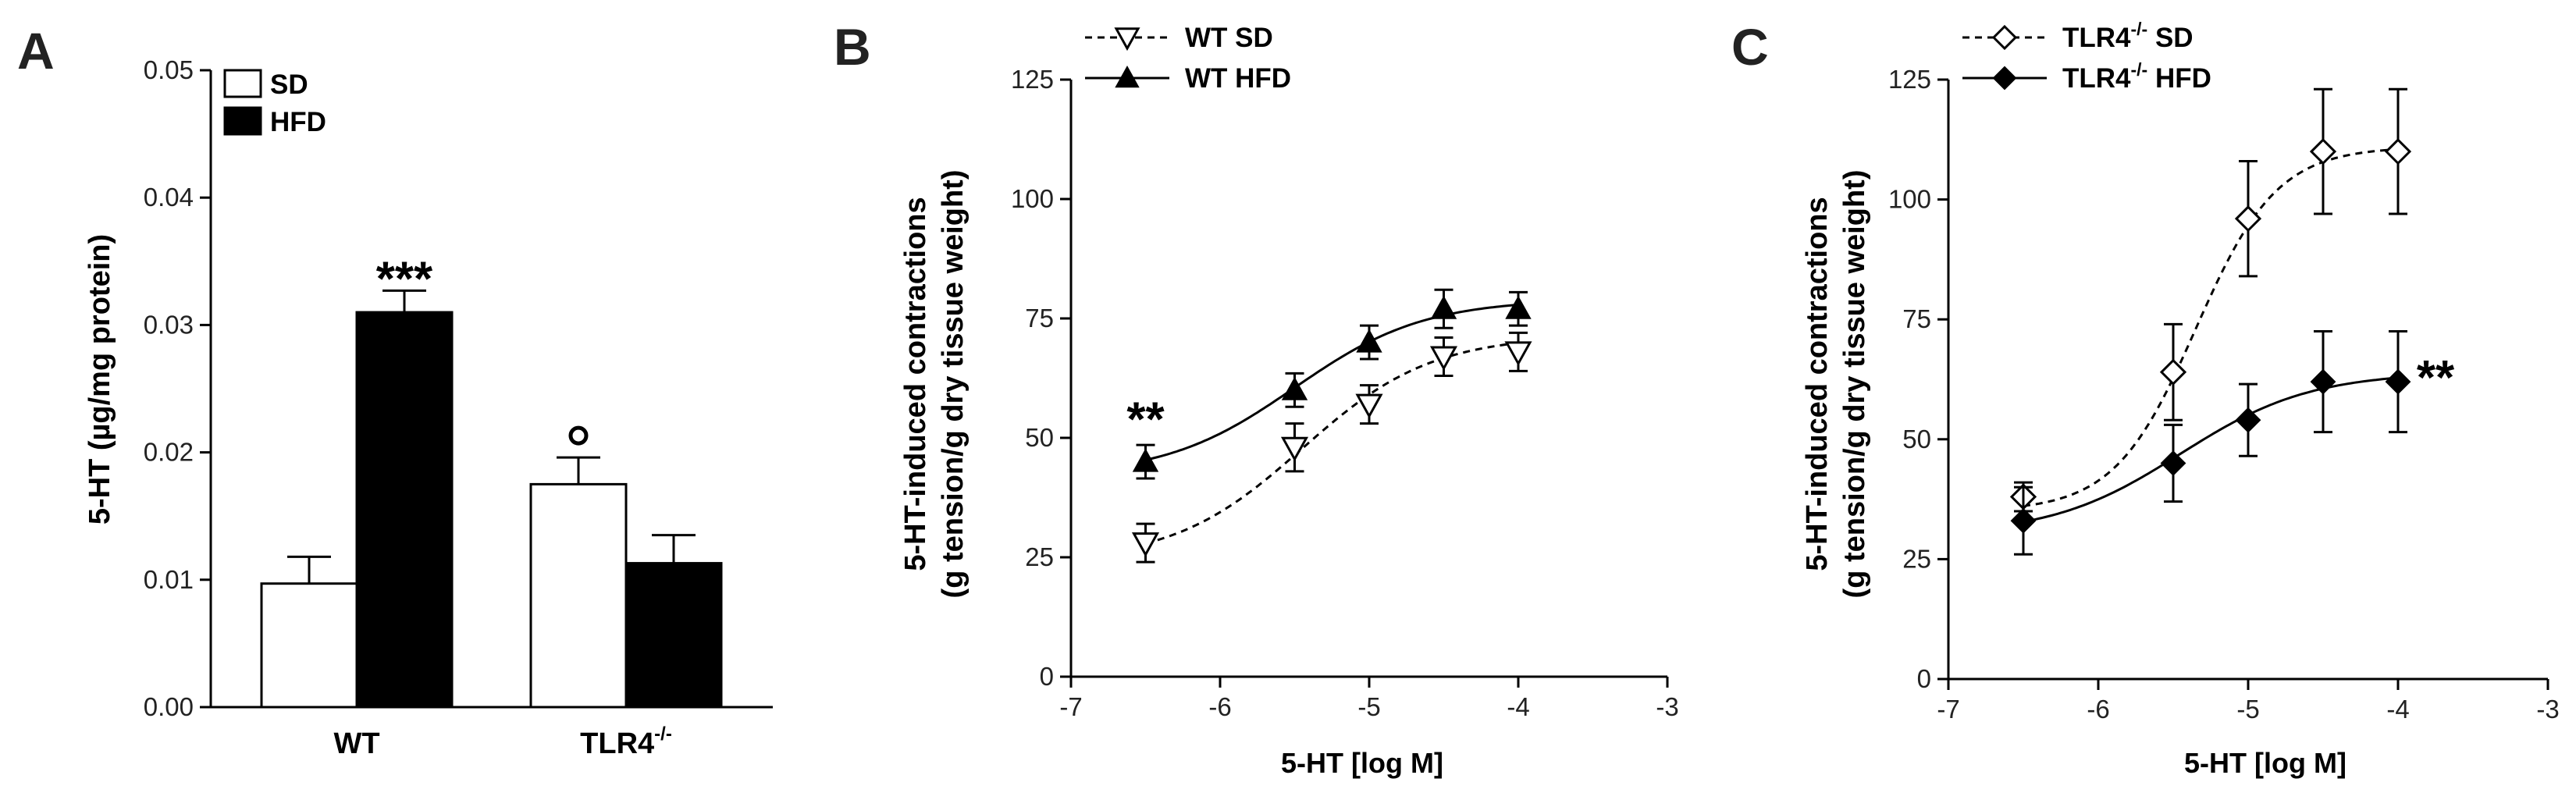  I want to click on panel-a-y-tick-label: 0.03, so click(169, 324).